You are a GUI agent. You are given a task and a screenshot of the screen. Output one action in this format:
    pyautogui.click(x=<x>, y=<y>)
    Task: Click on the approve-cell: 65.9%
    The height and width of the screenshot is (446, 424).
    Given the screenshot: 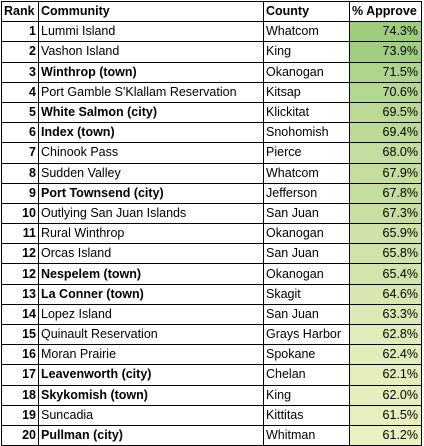 What is the action you would take?
    pyautogui.click(x=385, y=234)
    